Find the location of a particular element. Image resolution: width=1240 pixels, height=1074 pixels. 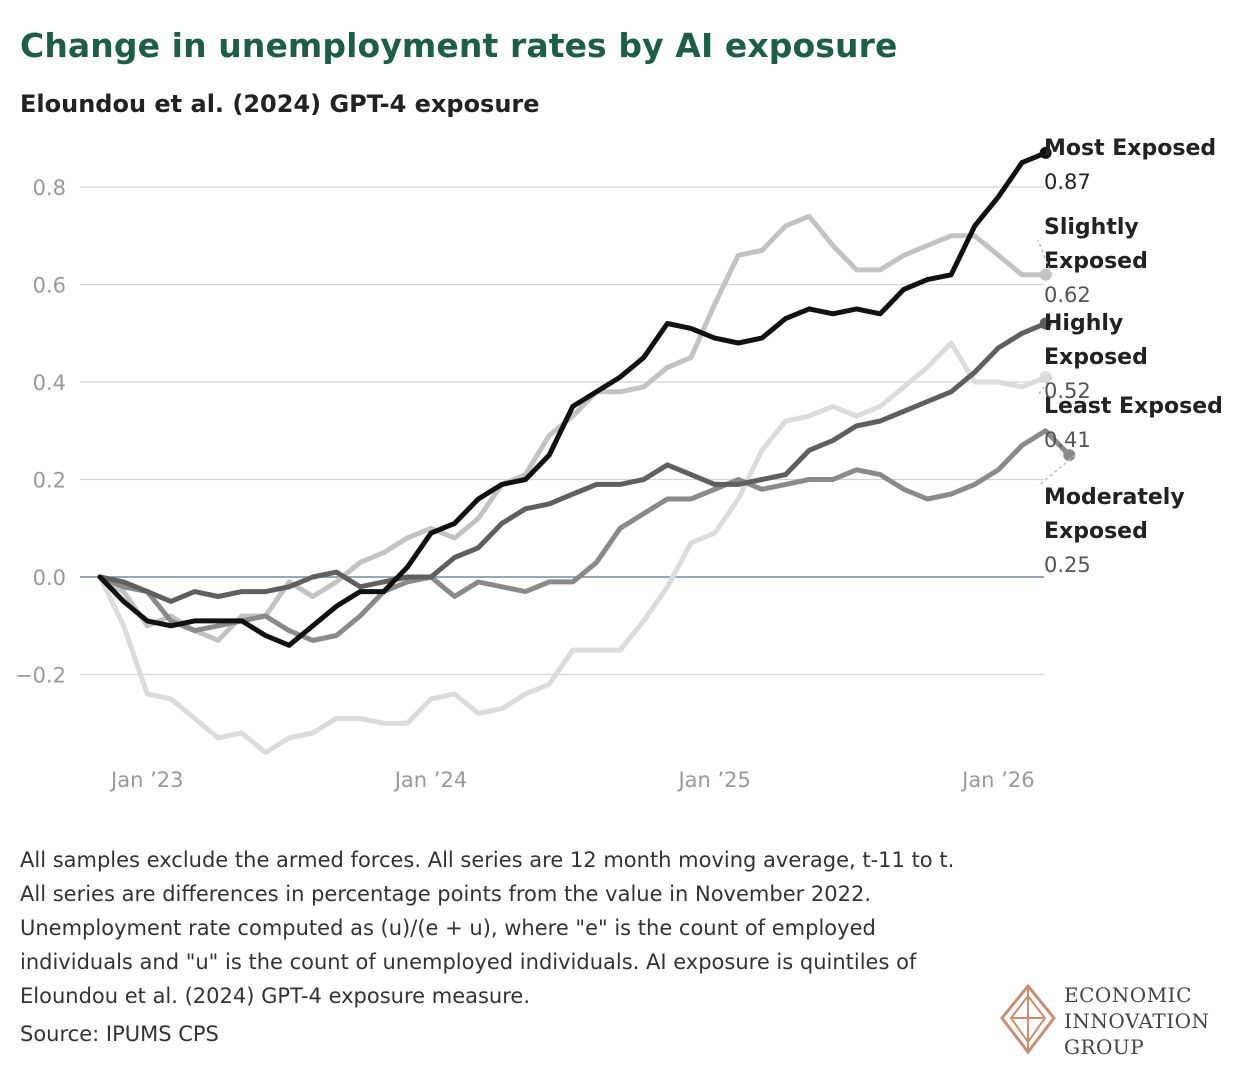

x-tick-label: Jan ’26 is located at coordinates (997, 780).